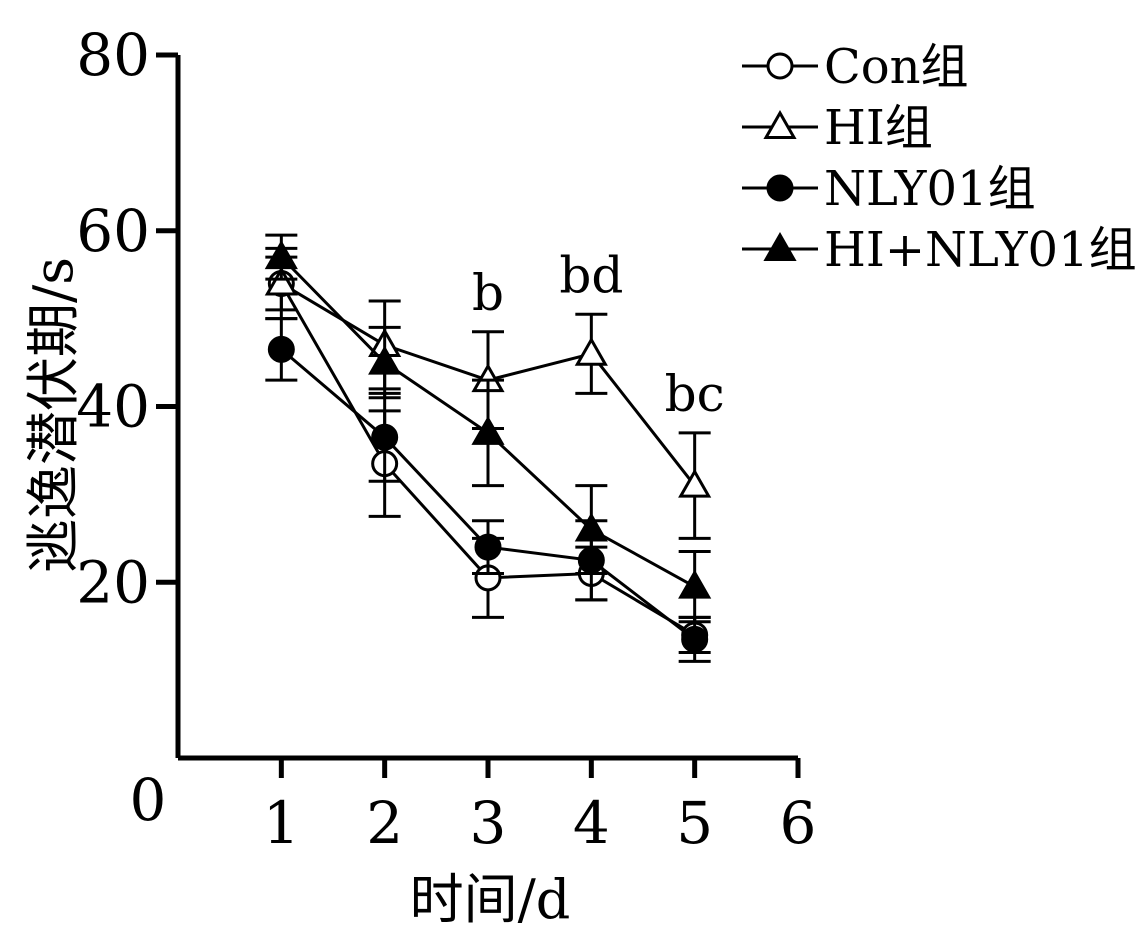 The image size is (1143, 933). I want to click on significance-label: b, so click(488, 293).